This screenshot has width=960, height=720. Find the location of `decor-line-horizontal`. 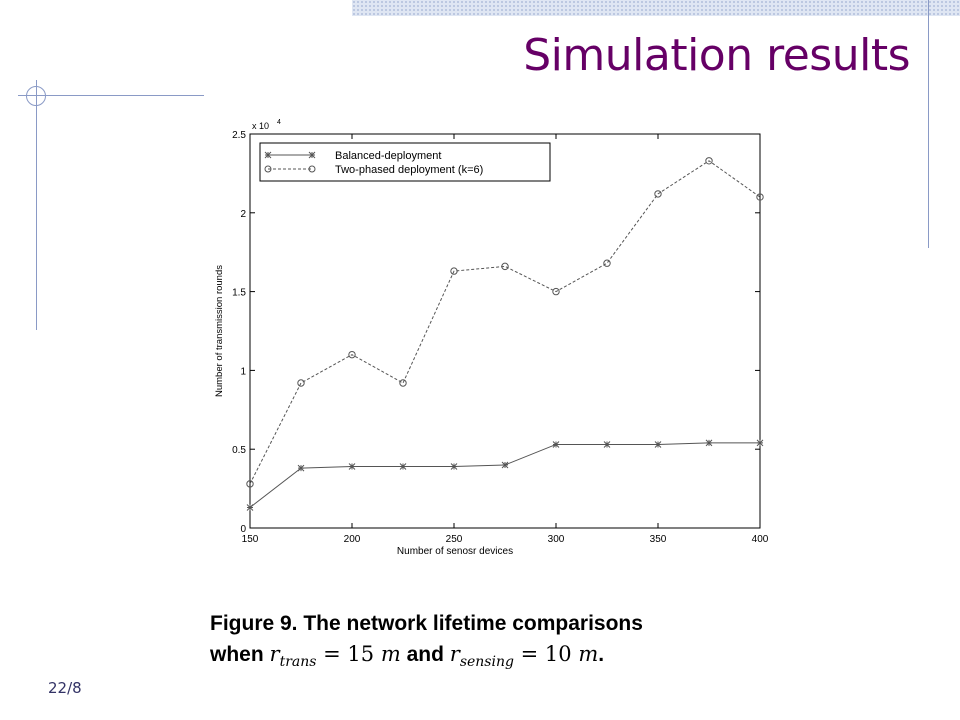

decor-line-horizontal is located at coordinates (111, 95).